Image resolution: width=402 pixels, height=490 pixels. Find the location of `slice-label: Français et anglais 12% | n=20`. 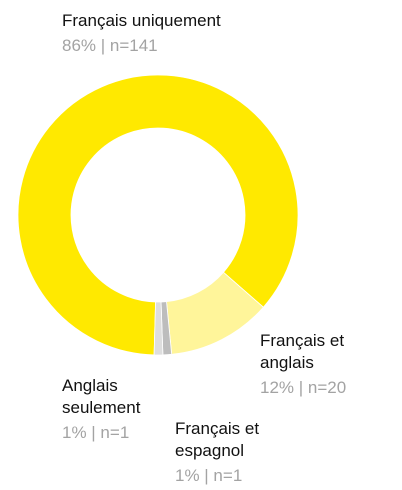

slice-label: Français et anglais 12% | n=20 is located at coordinates (320, 364).